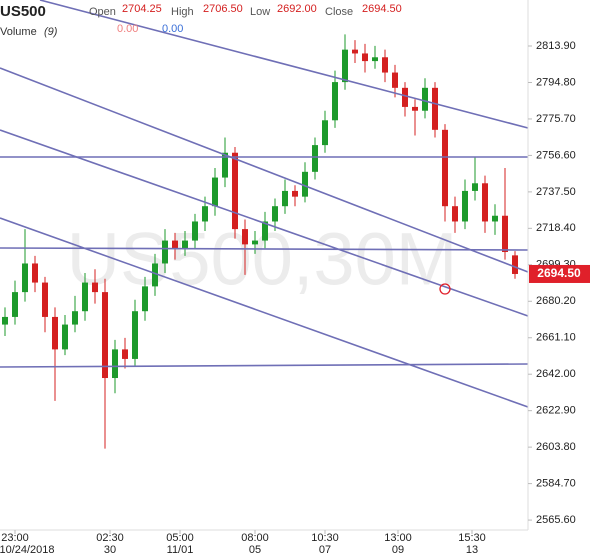  Describe the element at coordinates (142, 9) in the screenshot. I see `open-value: 2704.25` at that location.